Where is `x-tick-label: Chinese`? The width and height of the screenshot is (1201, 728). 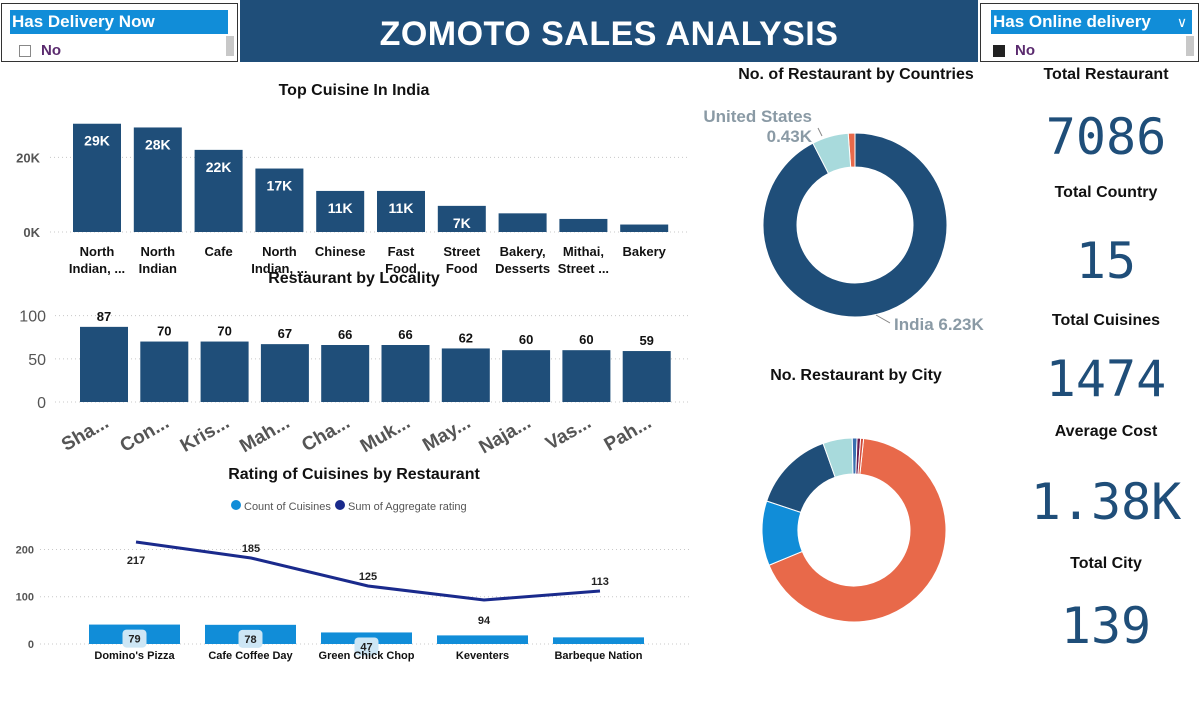 x-tick-label: Chinese is located at coordinates (340, 251).